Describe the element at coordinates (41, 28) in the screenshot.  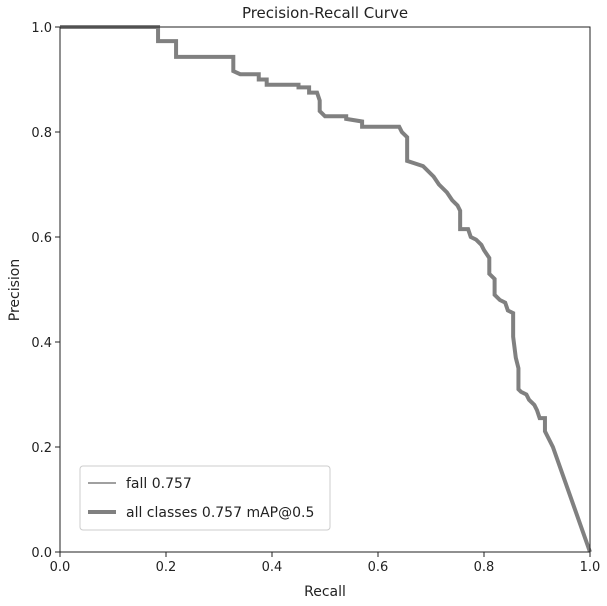
I see `y-tick-label: 1.0` at that location.